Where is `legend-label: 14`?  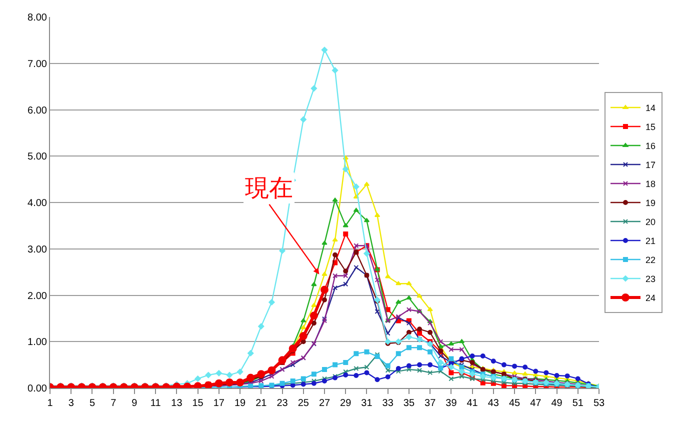 legend-label: 14 is located at coordinates (650, 108).